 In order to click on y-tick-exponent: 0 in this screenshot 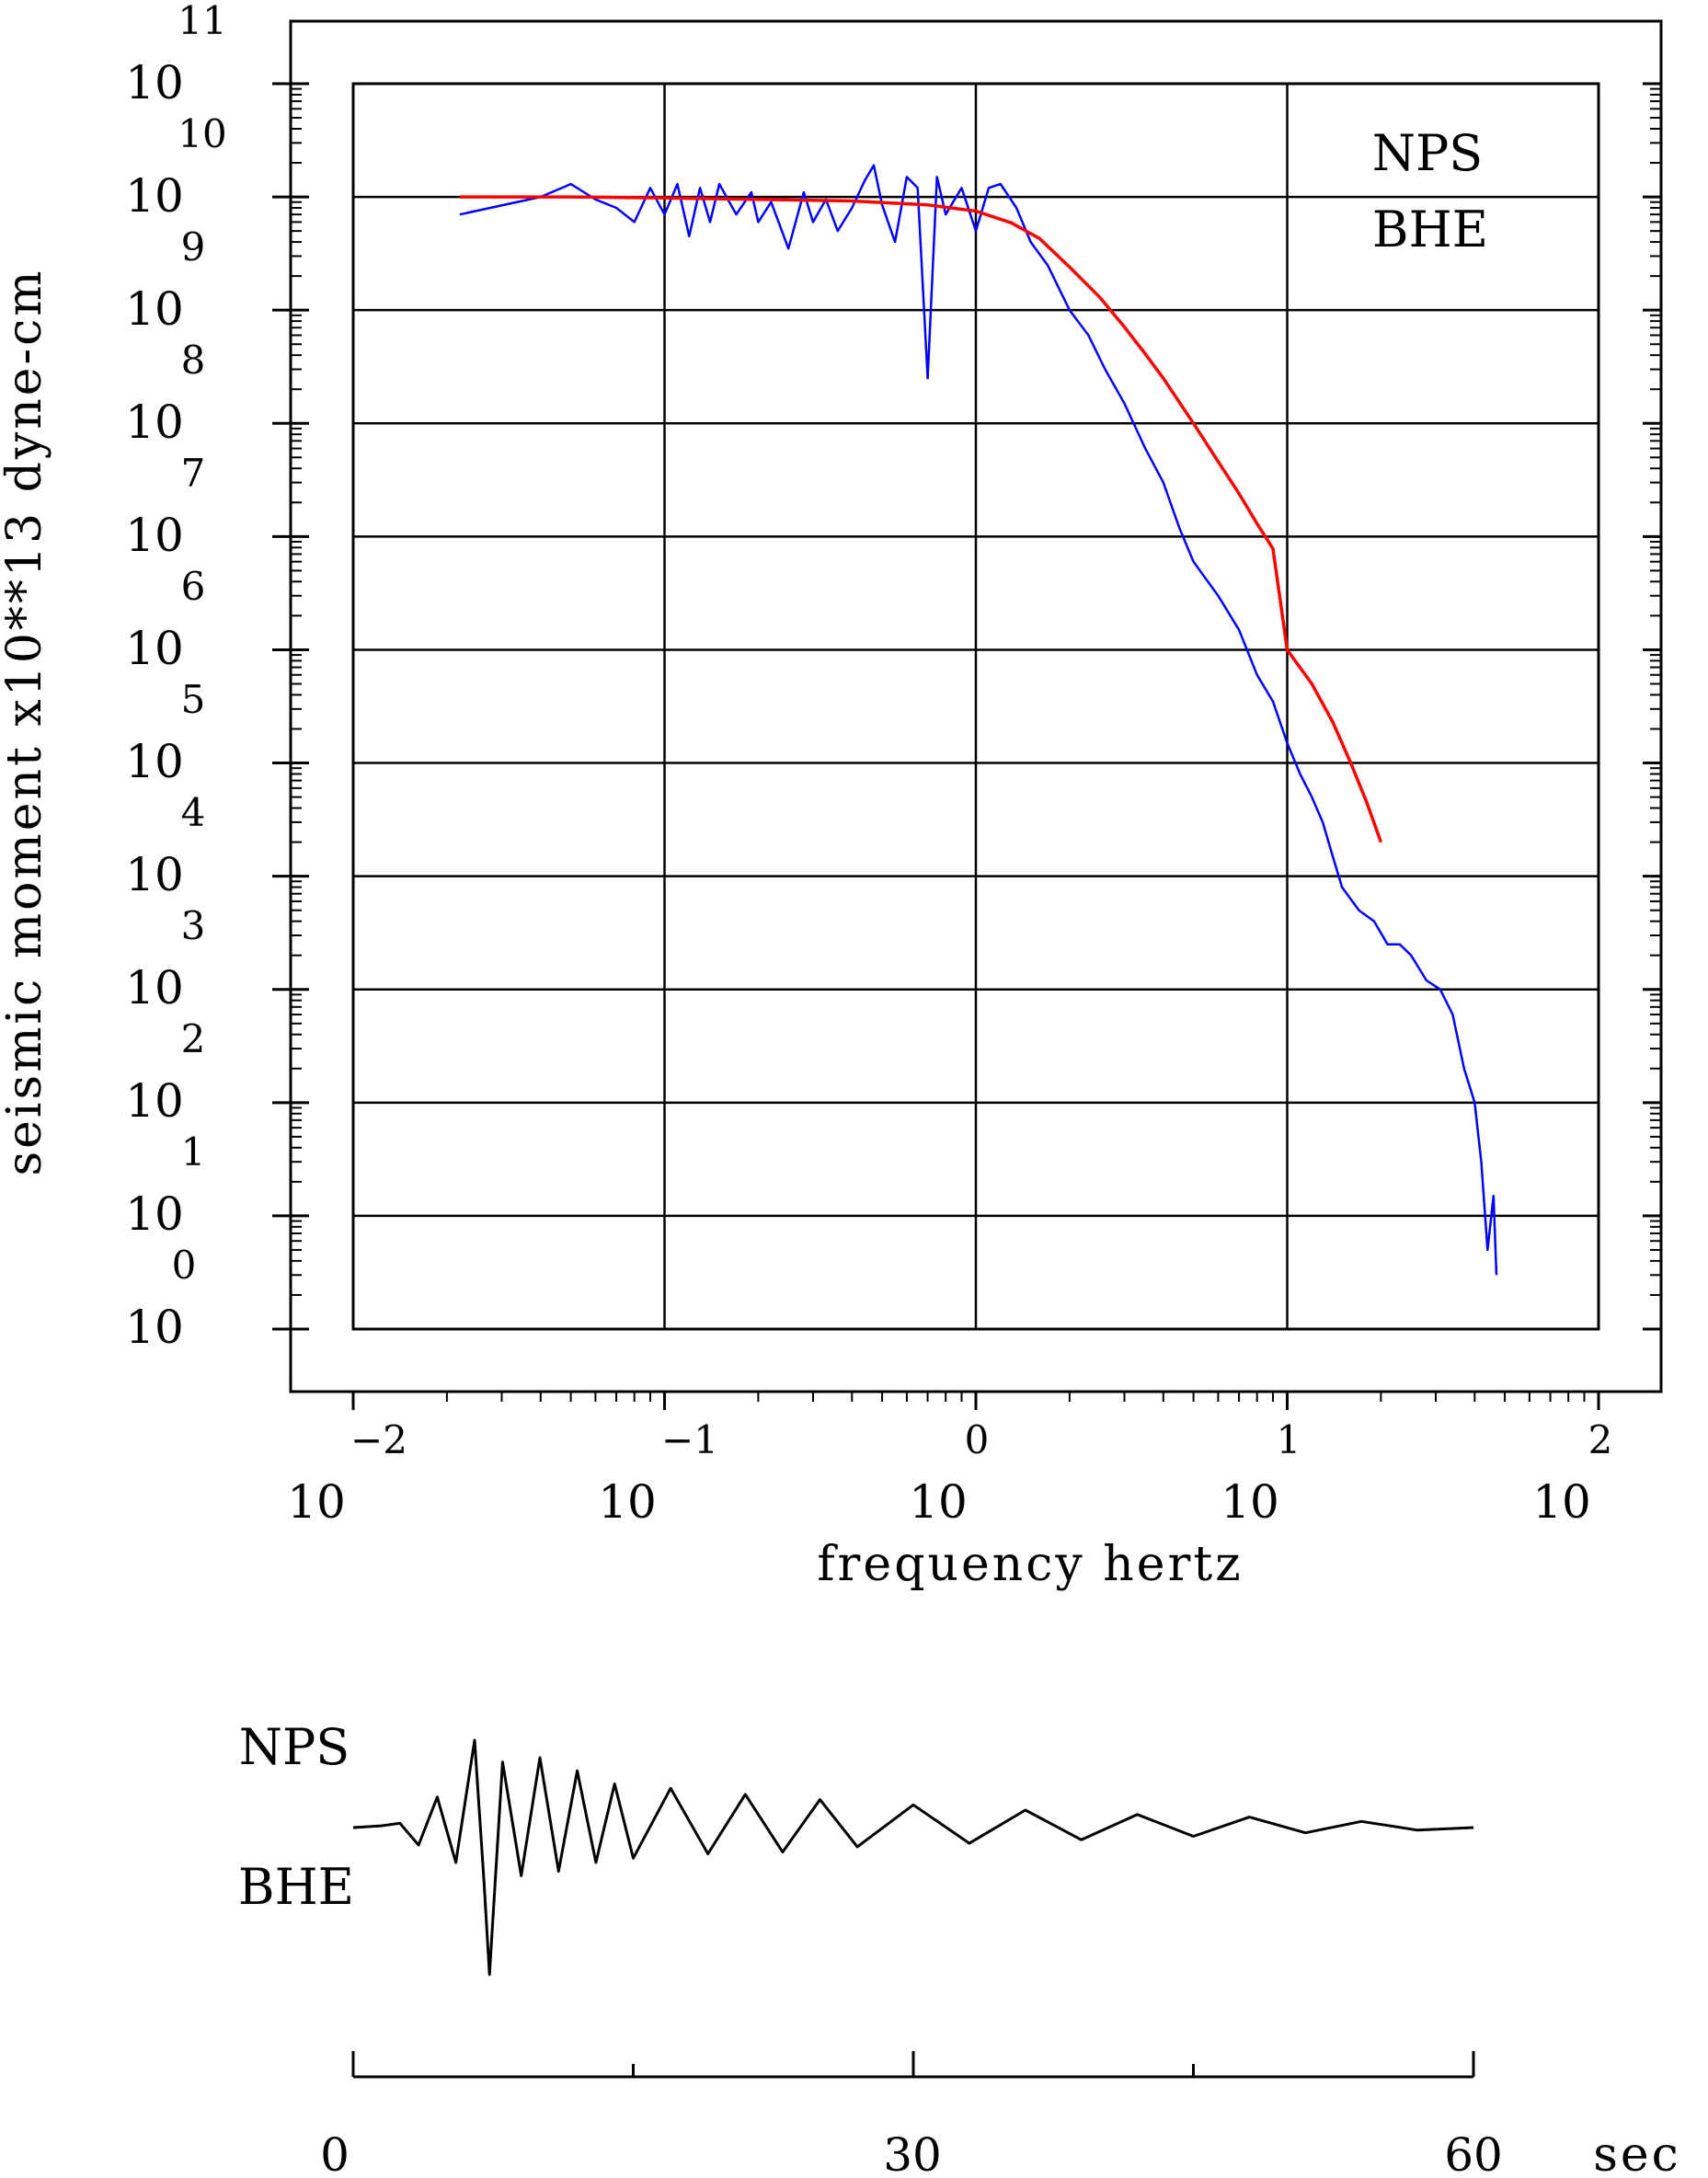, I will do `click(184, 1265)`.